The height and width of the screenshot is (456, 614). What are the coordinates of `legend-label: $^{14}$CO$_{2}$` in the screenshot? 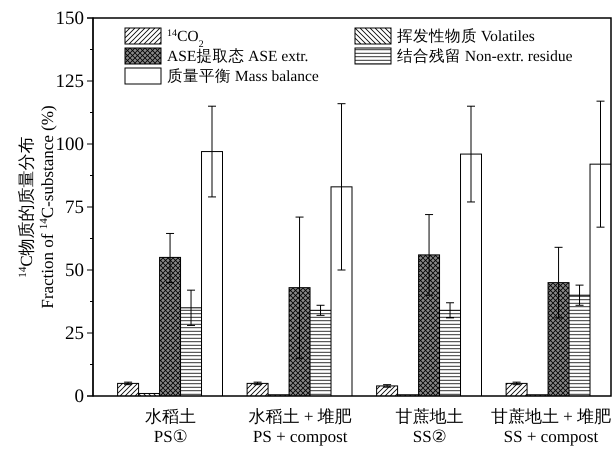 It's located at (185, 39).